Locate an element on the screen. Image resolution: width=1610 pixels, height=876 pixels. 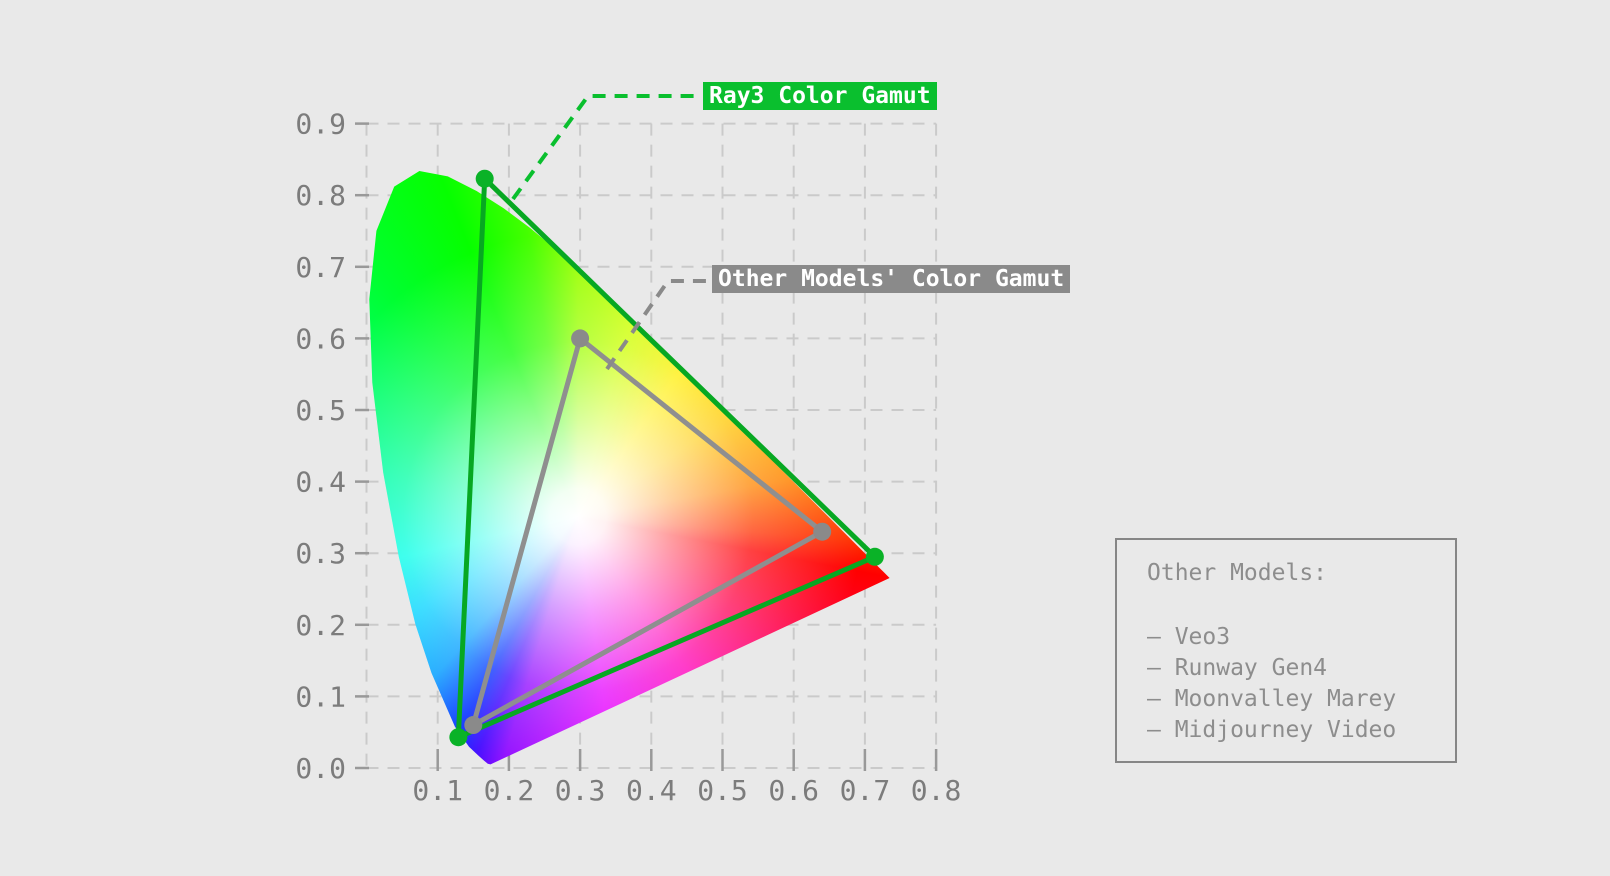
y-tick-label: 0.4 is located at coordinates (320, 482).